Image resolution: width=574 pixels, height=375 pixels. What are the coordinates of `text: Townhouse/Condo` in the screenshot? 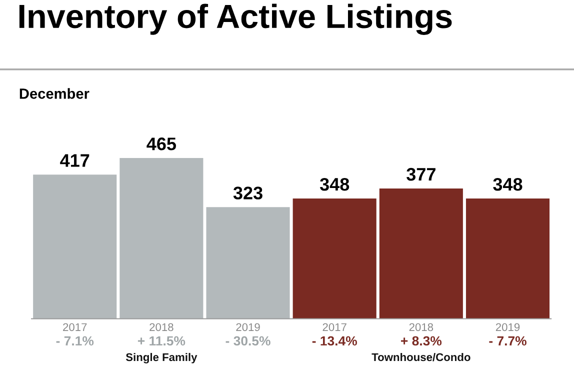 It's located at (421, 357).